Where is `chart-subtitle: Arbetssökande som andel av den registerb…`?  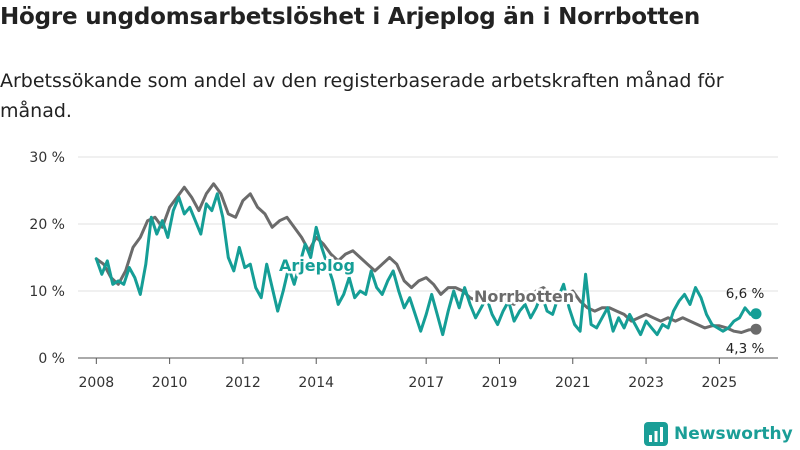
chart-subtitle: Arbetssökande som andel av den registerb… is located at coordinates (362, 96).